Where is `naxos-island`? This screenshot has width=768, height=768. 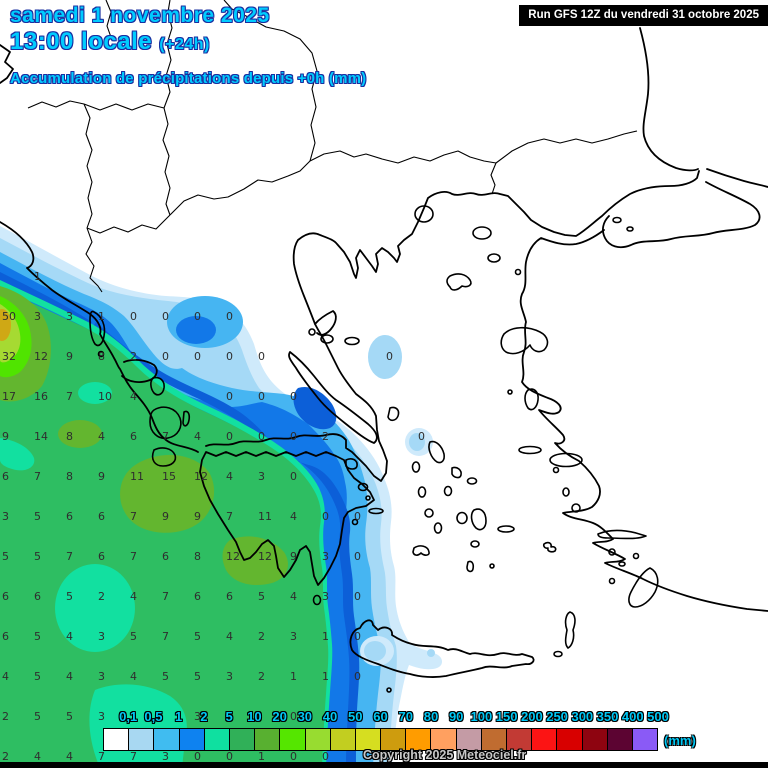
naxos-island is located at coordinates (478, 519).